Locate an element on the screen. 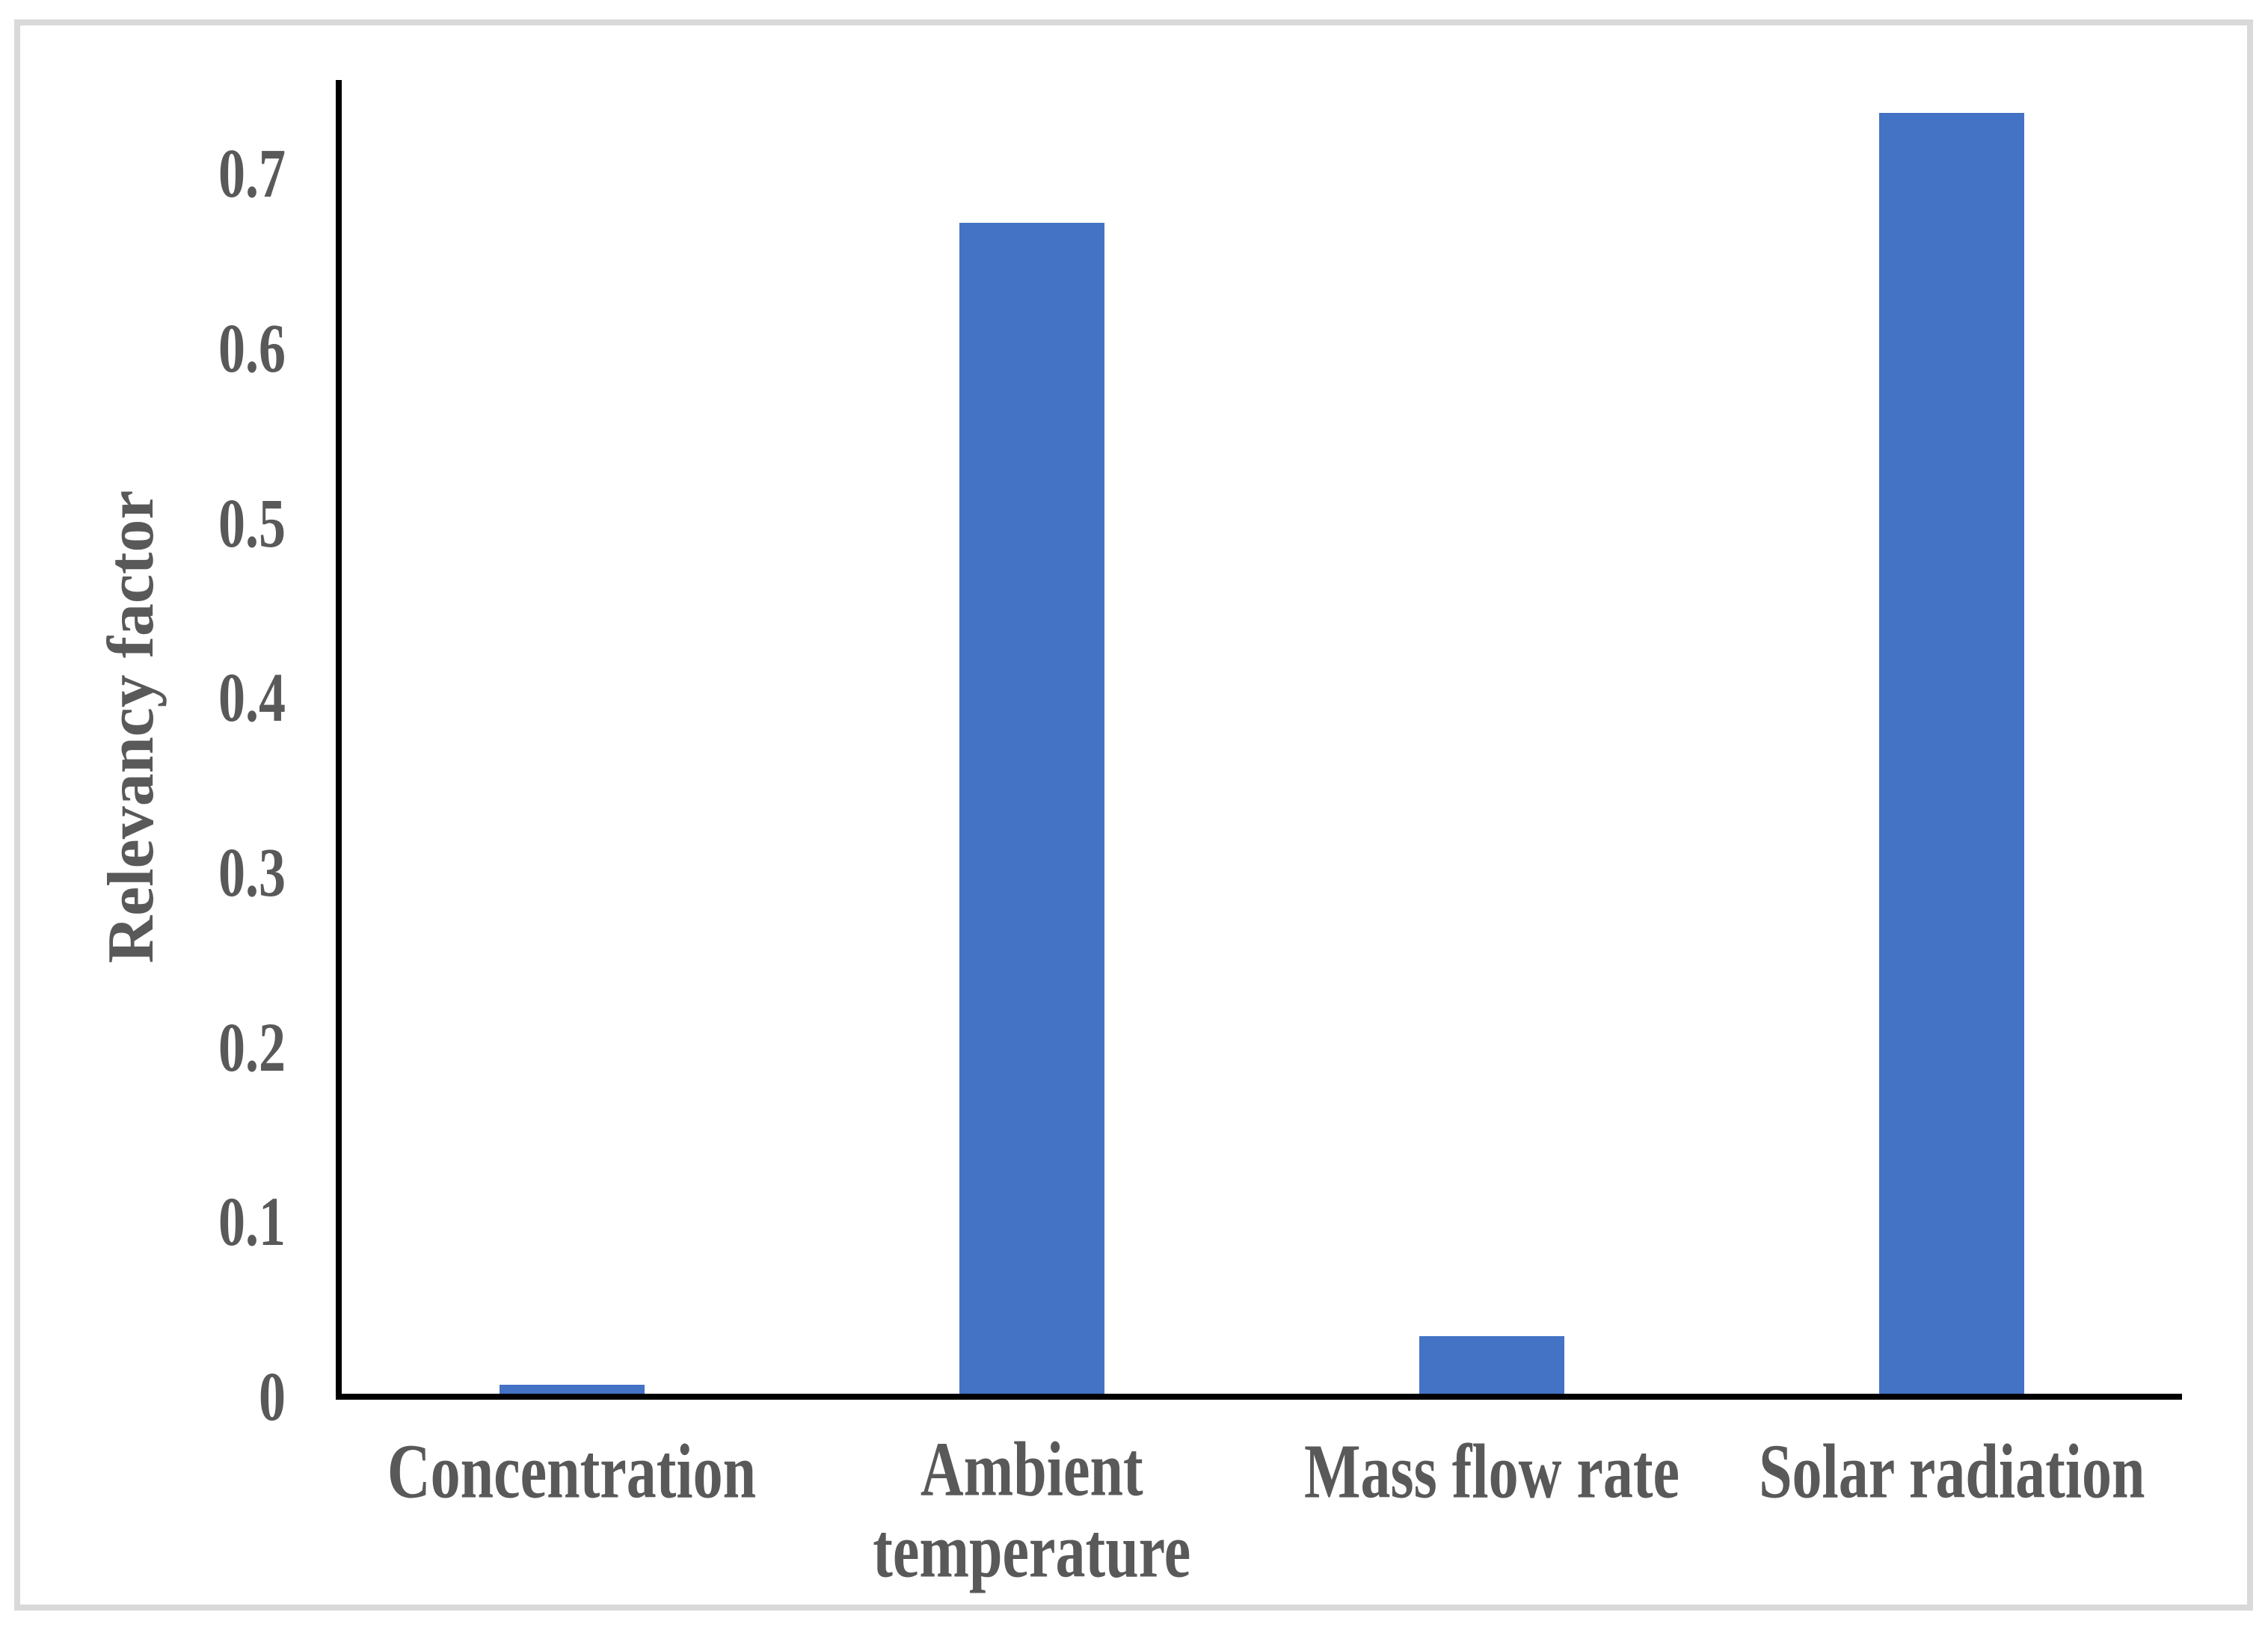 This screenshot has width=2268, height=1630. x-category-label: Concentration is located at coordinates (572, 1471).